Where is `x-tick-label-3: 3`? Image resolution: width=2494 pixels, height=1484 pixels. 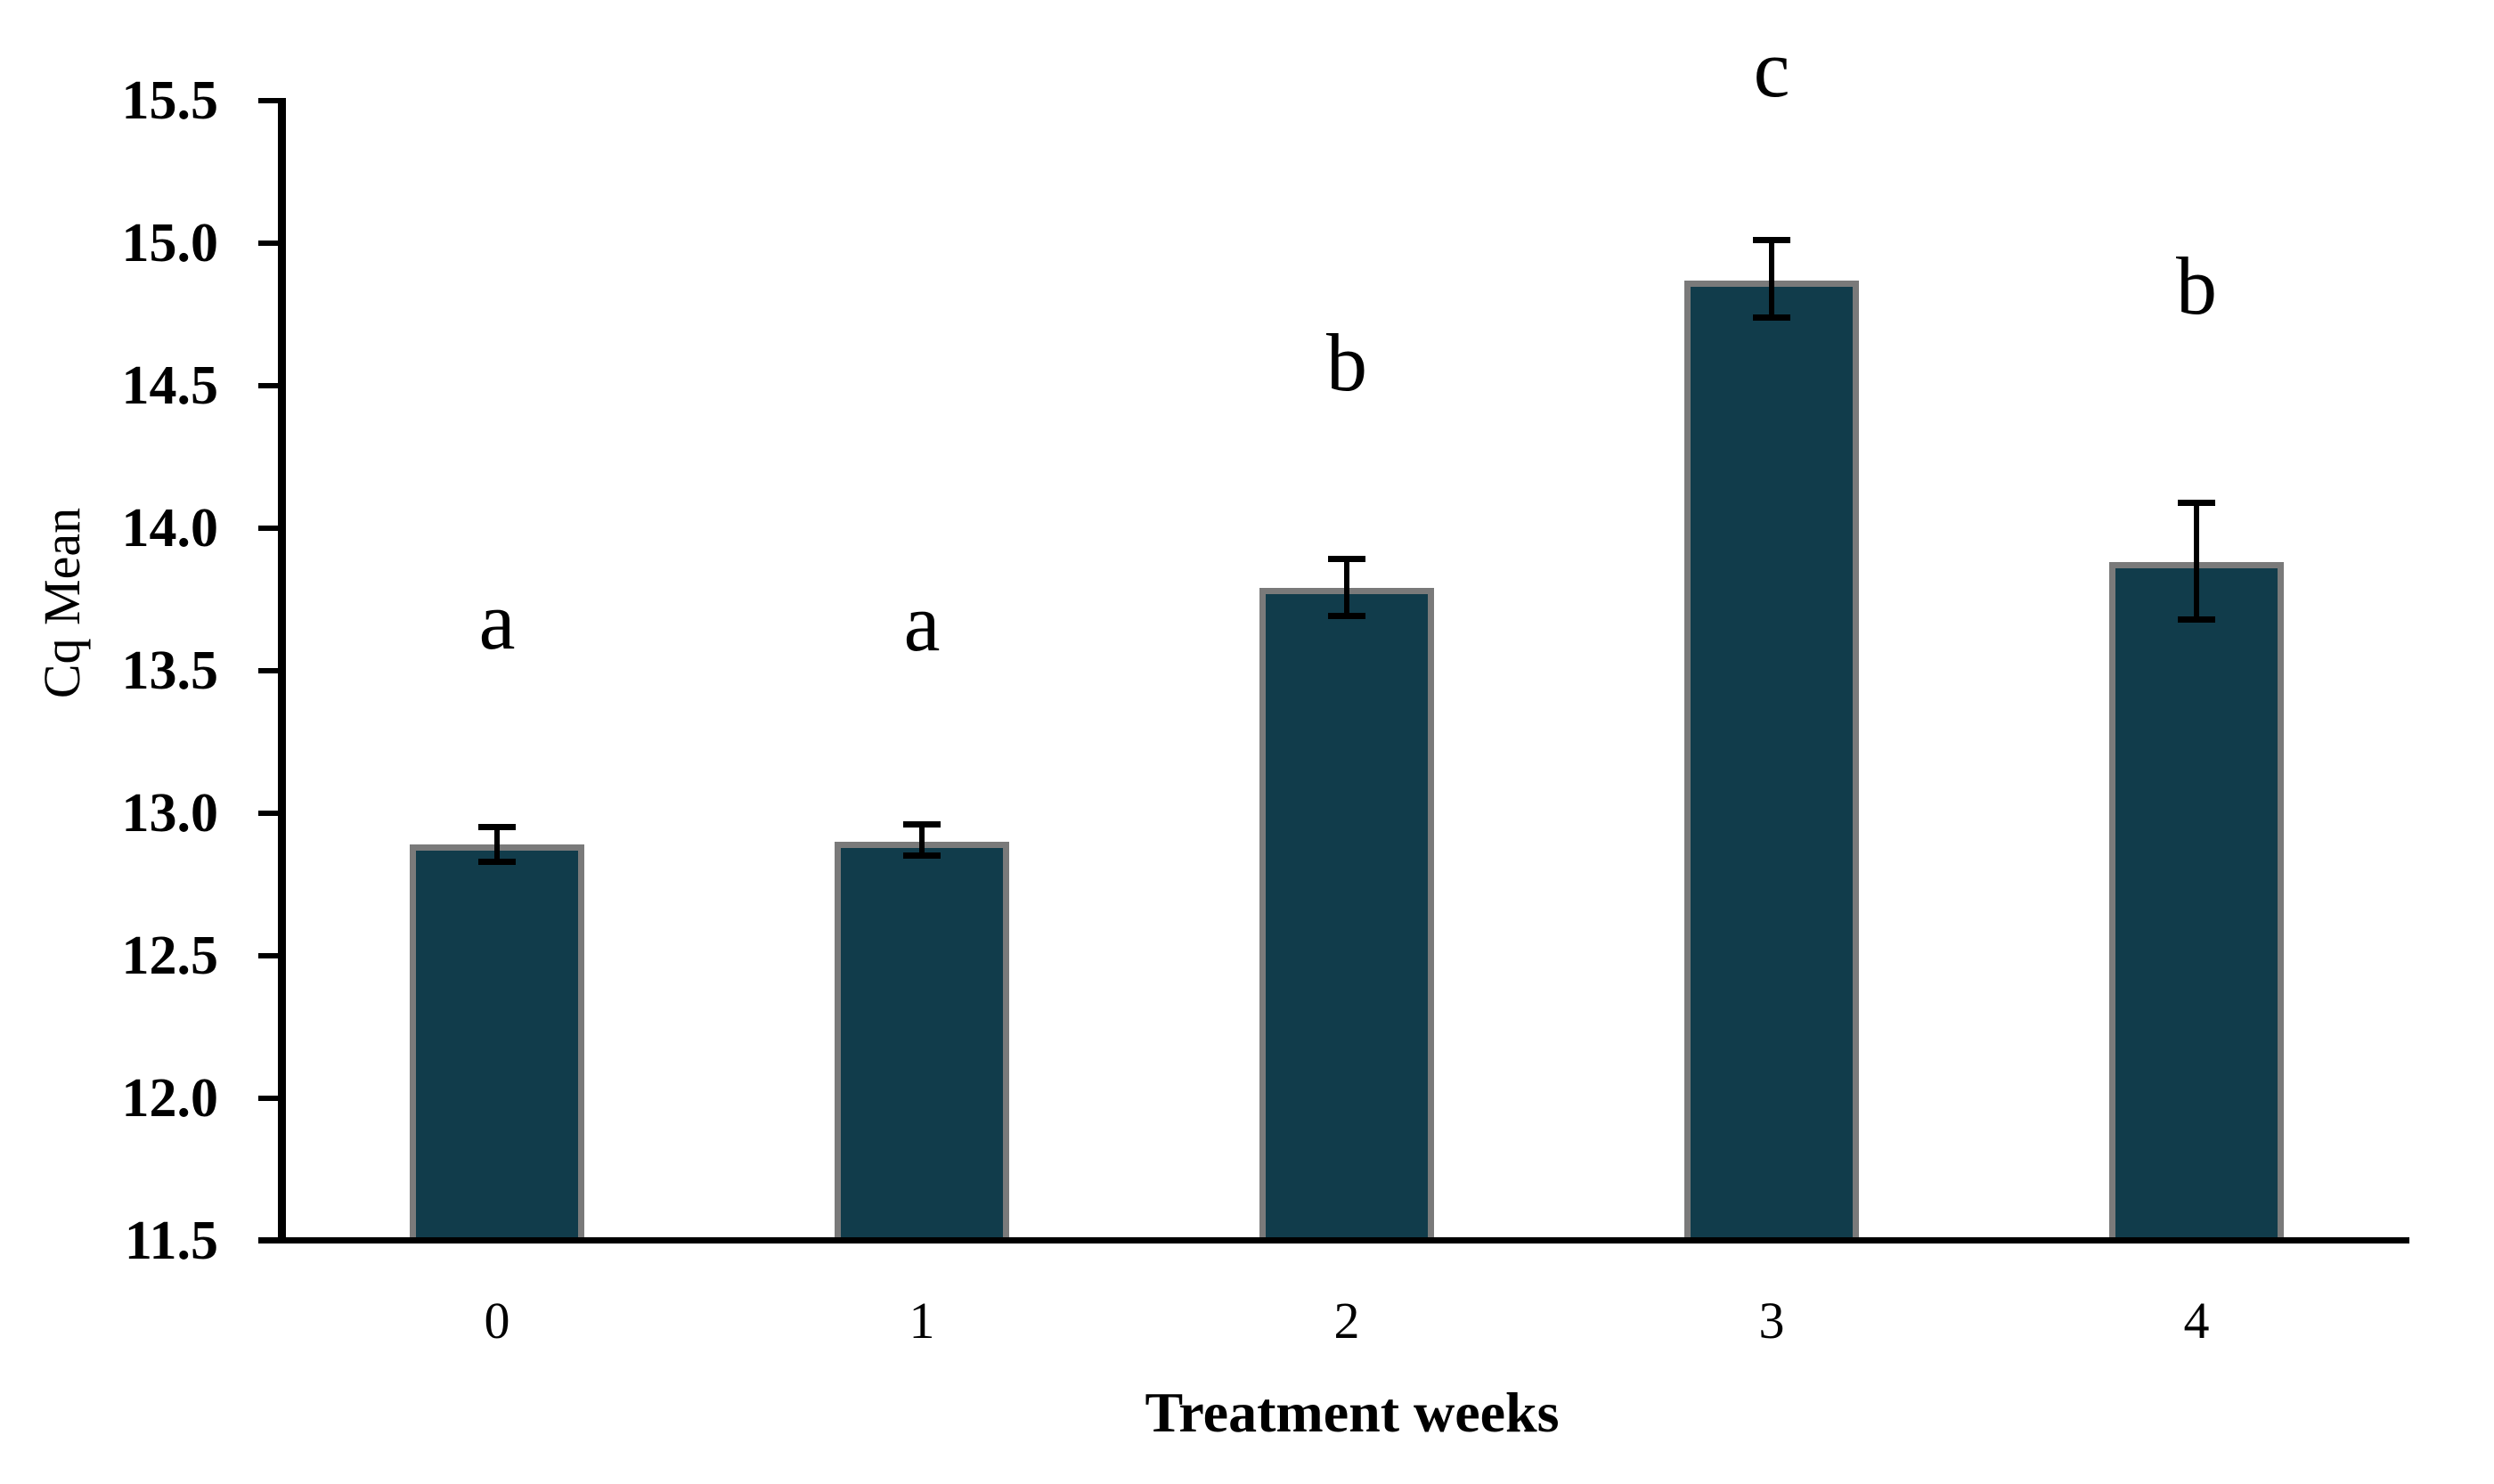
x-tick-label-3: 3 is located at coordinates (1771, 1321).